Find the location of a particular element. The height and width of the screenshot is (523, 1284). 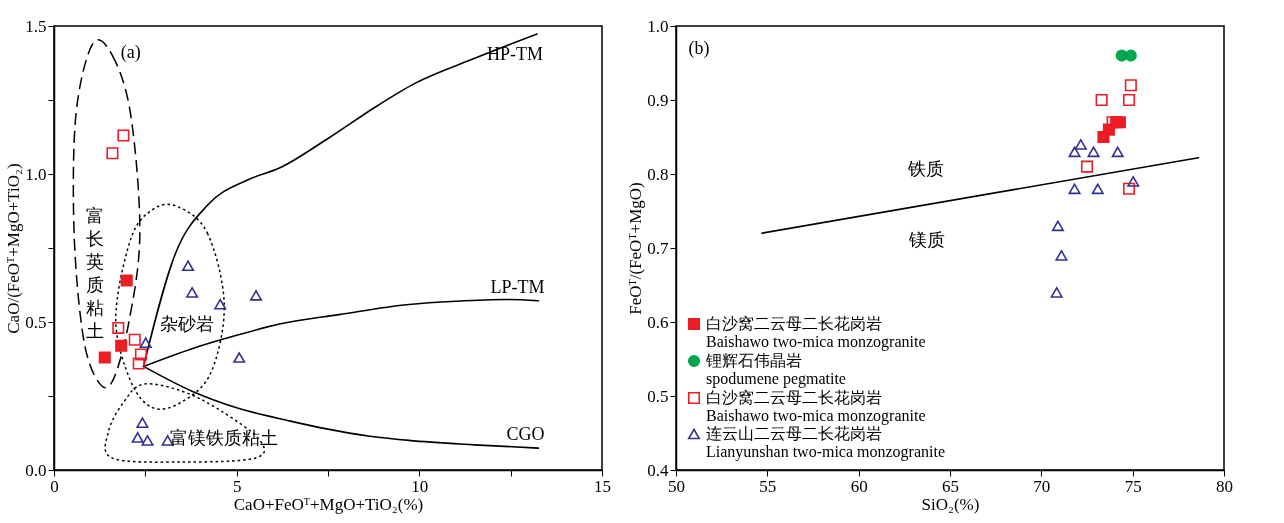

annotation: 富长英质粘土 is located at coordinates (95, 273).